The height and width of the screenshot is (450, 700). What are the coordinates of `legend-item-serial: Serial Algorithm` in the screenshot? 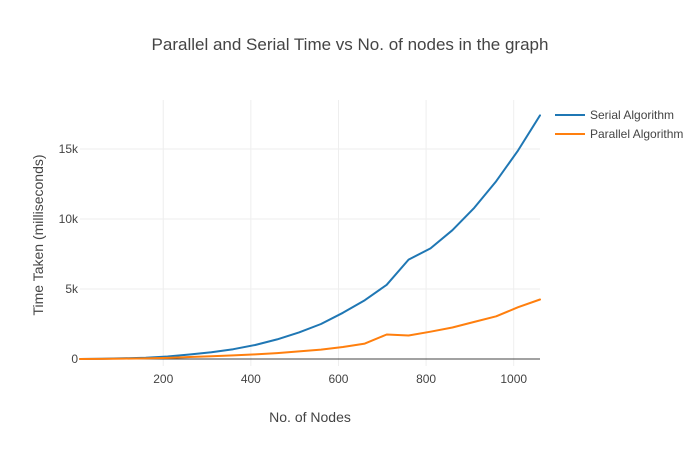 It's located at (614, 115).